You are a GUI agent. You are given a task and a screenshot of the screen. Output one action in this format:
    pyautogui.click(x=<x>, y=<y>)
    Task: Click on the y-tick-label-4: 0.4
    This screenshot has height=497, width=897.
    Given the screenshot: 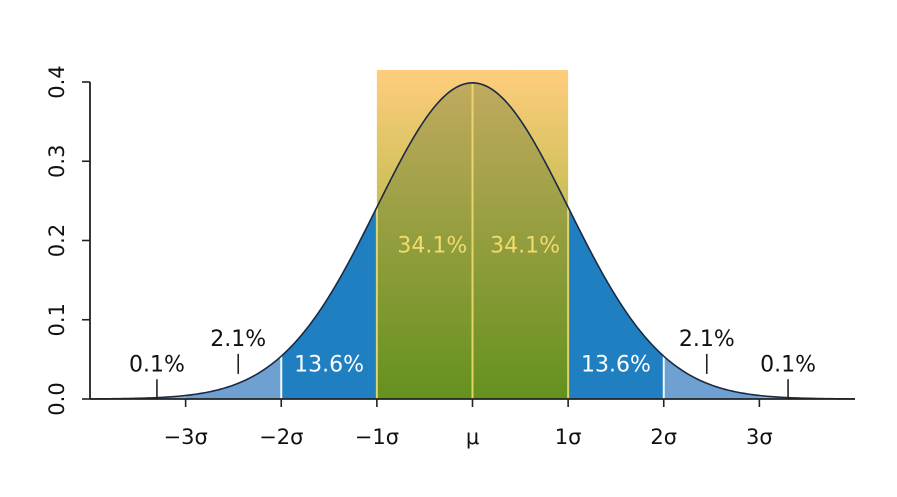 What is the action you would take?
    pyautogui.click(x=57, y=81)
    